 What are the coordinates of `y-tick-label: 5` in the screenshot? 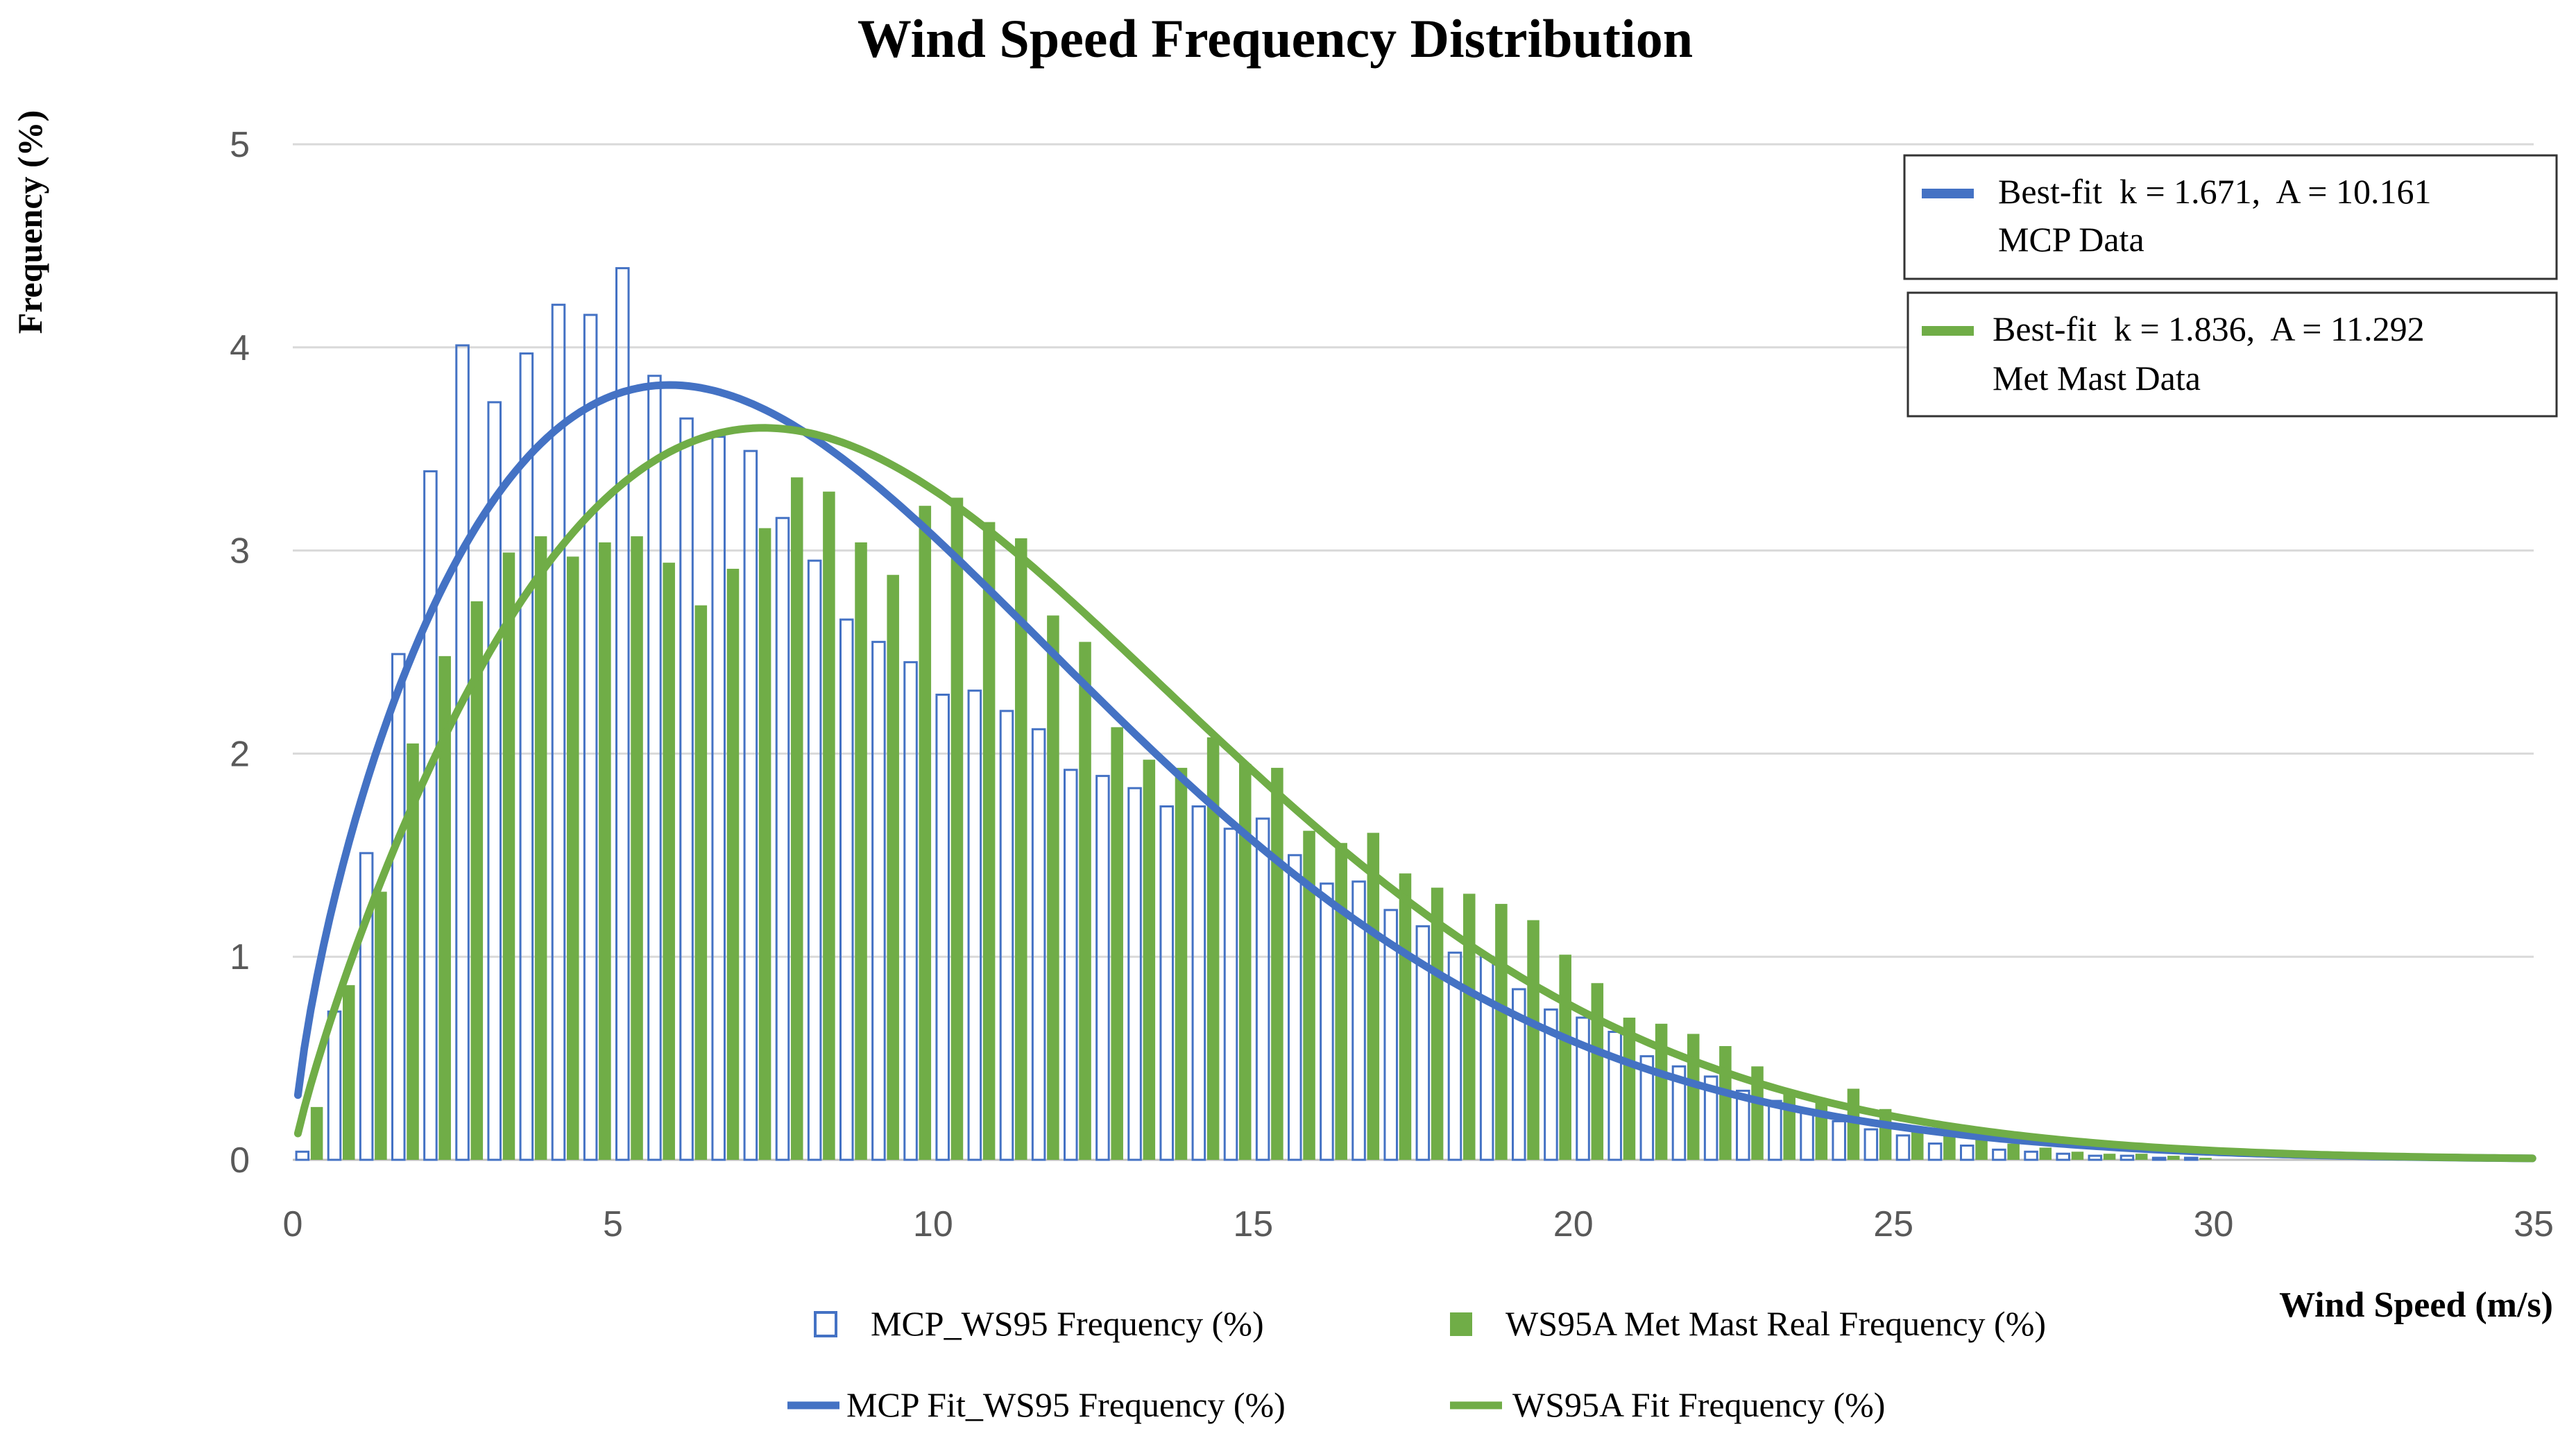 It's located at (240, 145).